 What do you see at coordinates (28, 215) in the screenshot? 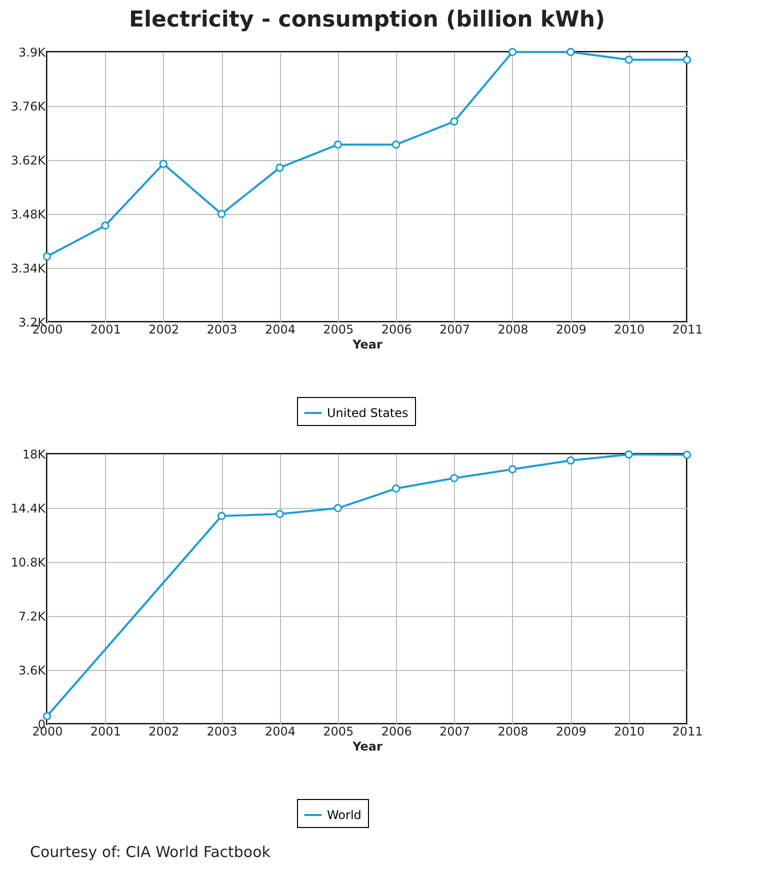
I see `y-tick-label: 3.48K` at bounding box center [28, 215].